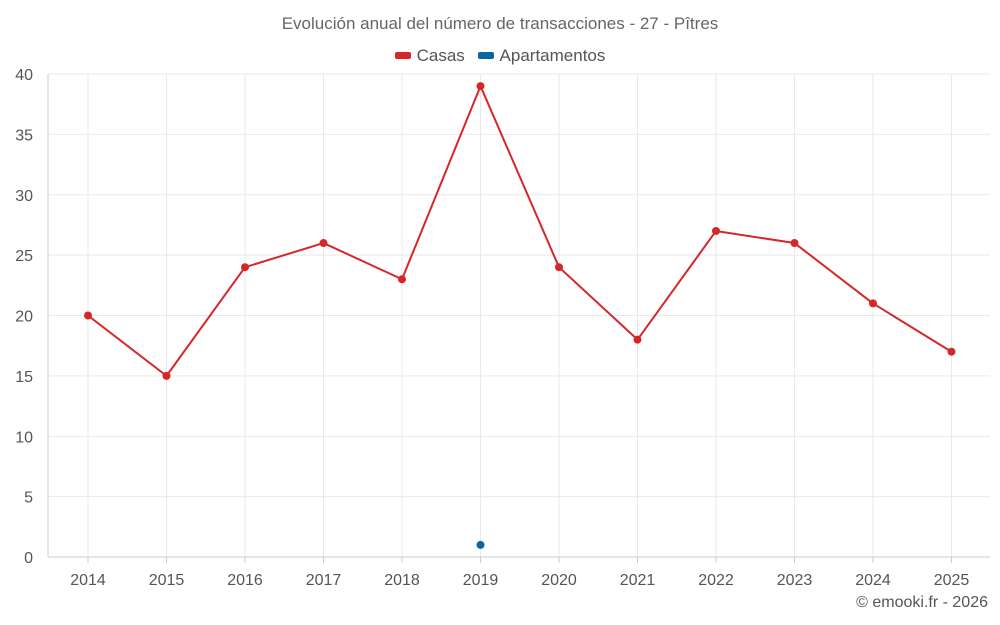 Image resolution: width=1000 pixels, height=625 pixels. Describe the element at coordinates (24, 196) in the screenshot. I see `y-tick-label: 30` at that location.